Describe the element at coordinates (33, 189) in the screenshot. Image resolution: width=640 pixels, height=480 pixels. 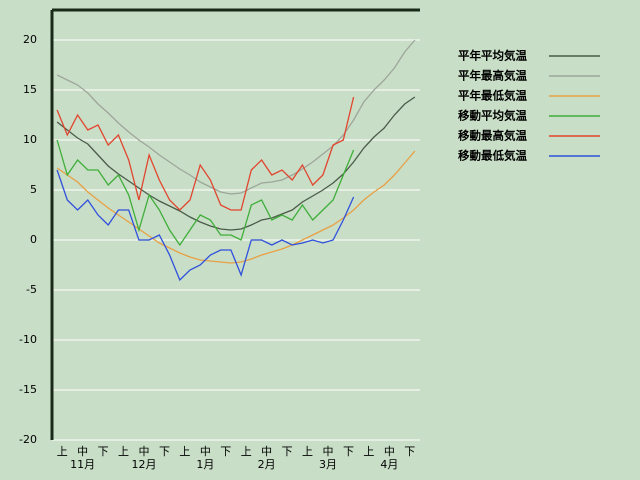
I see `y-tick-label: 5` at that location.